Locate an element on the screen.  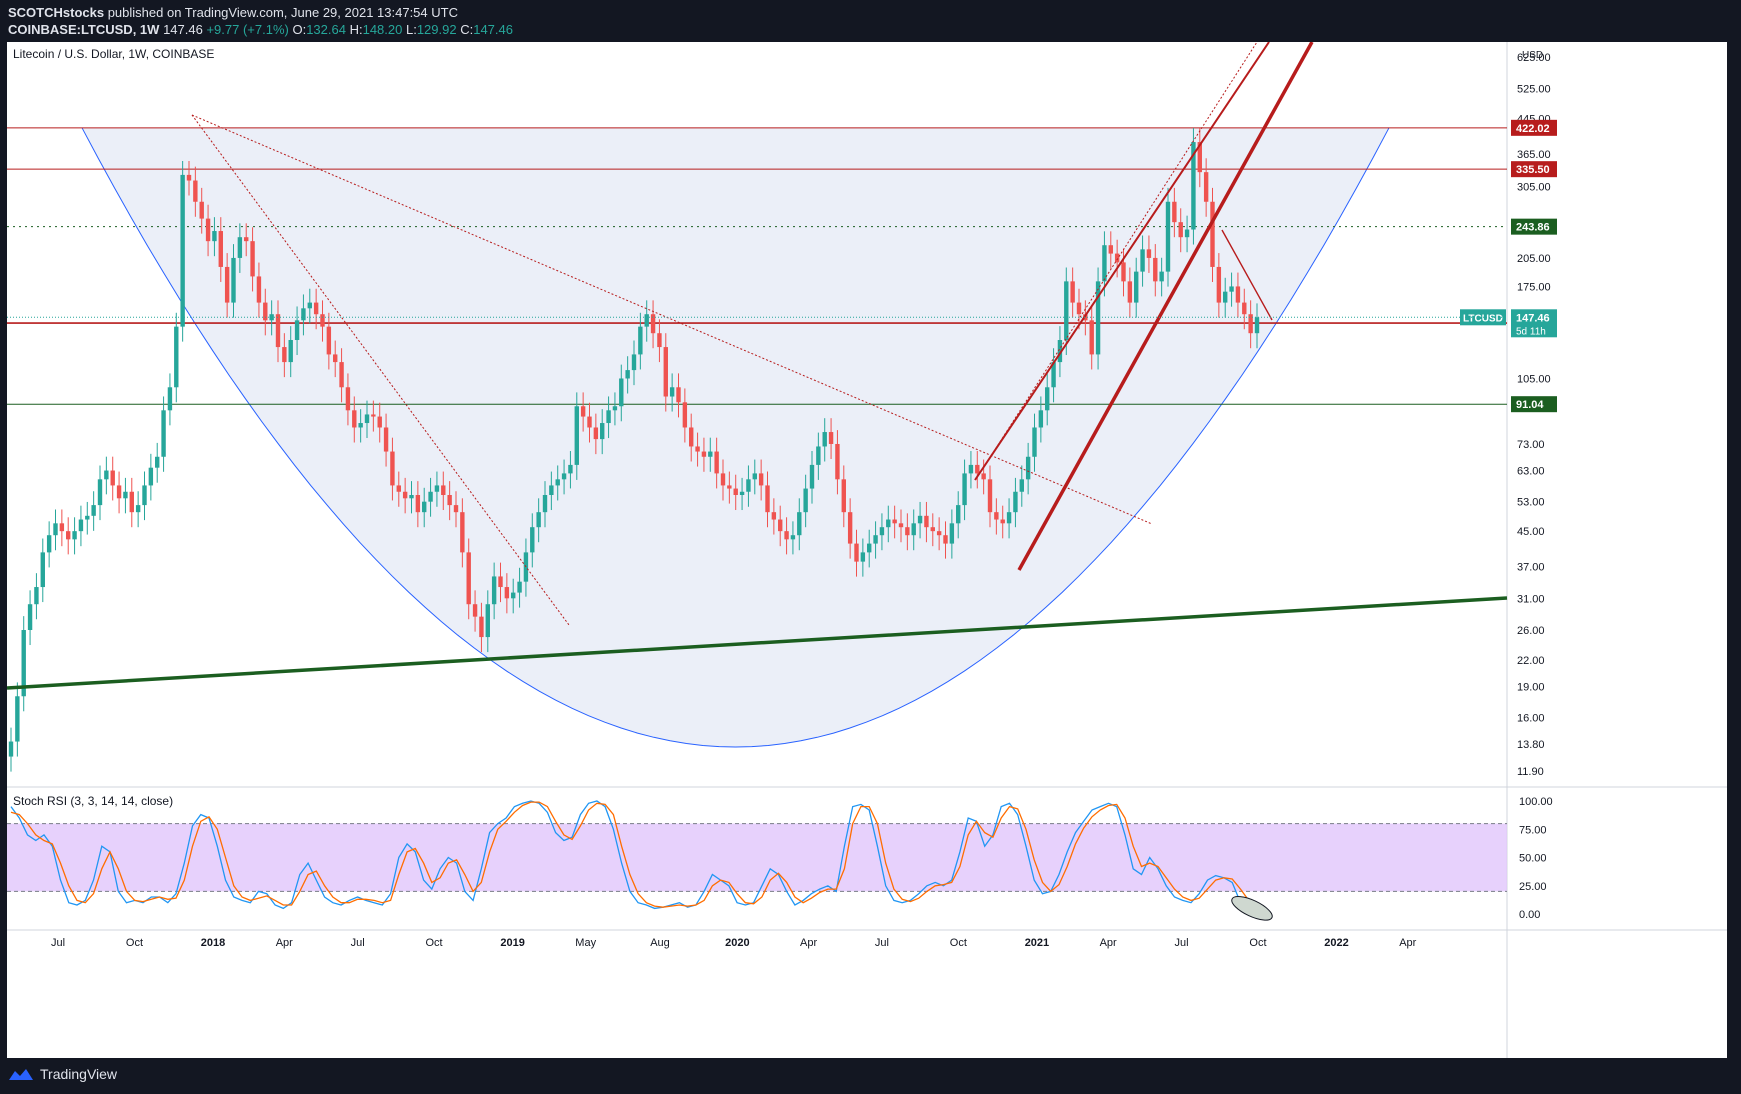
price-change: +9.77 (+7.1%) is located at coordinates (247, 29).